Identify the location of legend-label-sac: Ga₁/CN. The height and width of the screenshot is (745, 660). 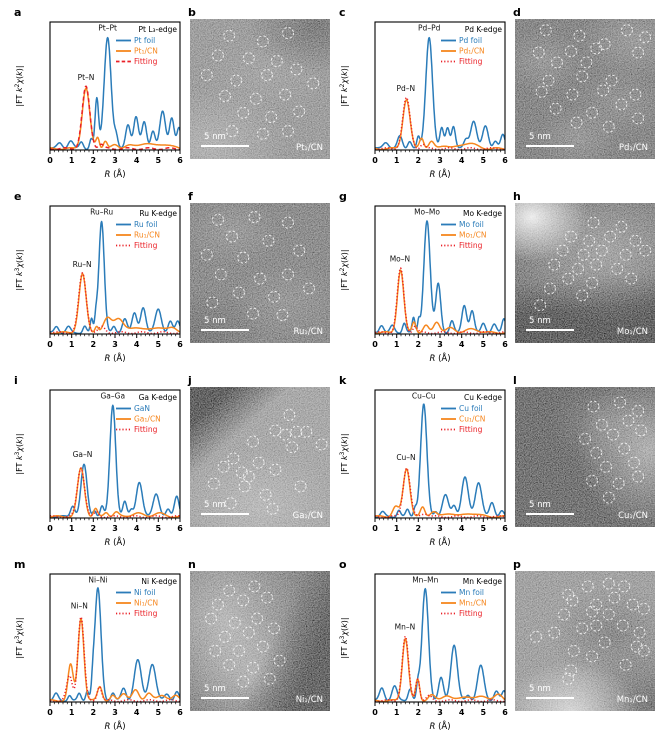
(147, 419).